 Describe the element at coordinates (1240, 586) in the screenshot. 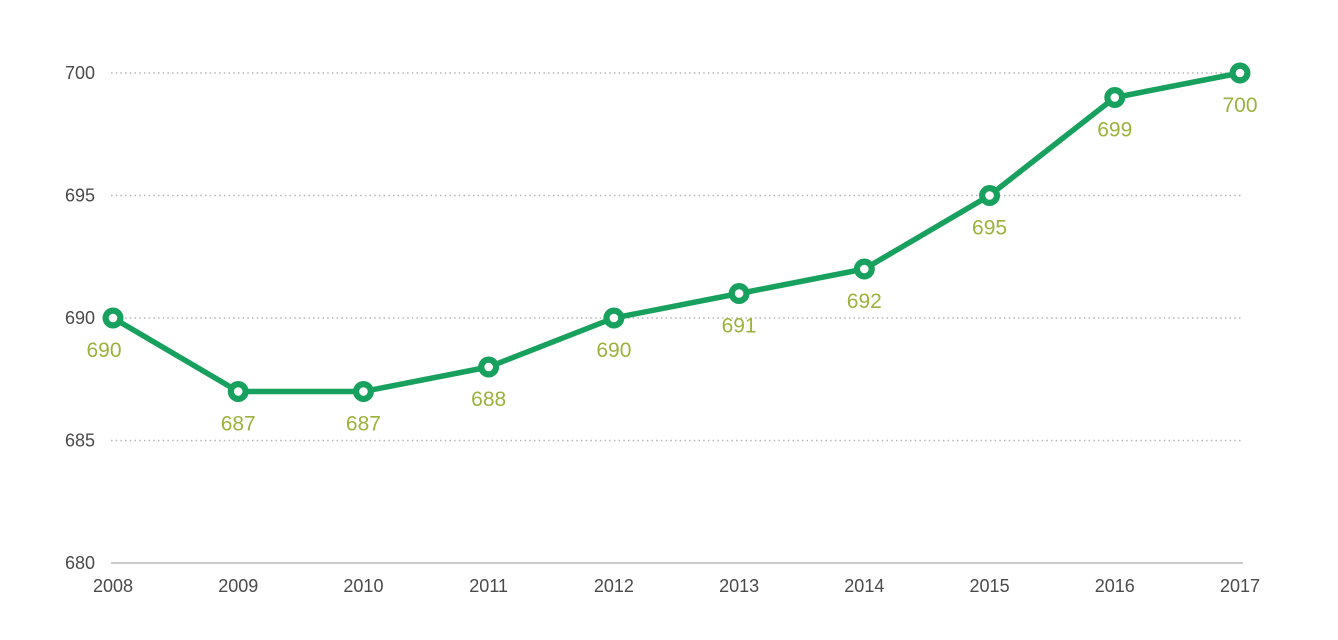

I see `x-tick-label: 2017` at that location.